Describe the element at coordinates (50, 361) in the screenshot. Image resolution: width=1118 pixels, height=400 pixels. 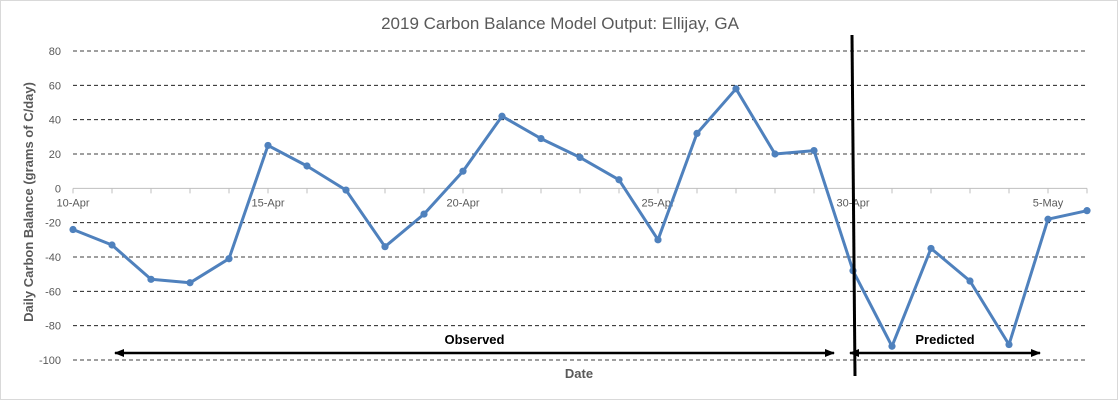
I see `y-tick-label: -100` at that location.